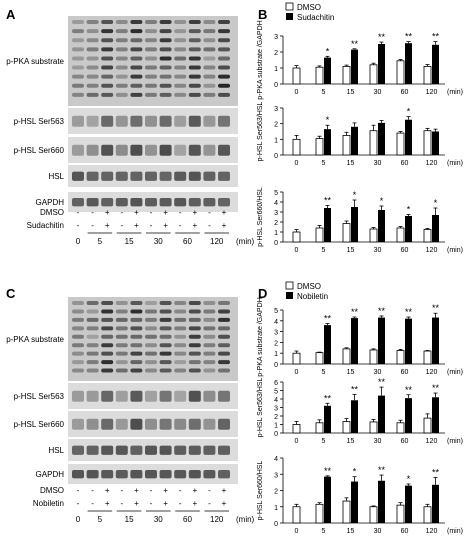 The image size is (467, 550). I want to click on time-label: 15, so click(129, 241).